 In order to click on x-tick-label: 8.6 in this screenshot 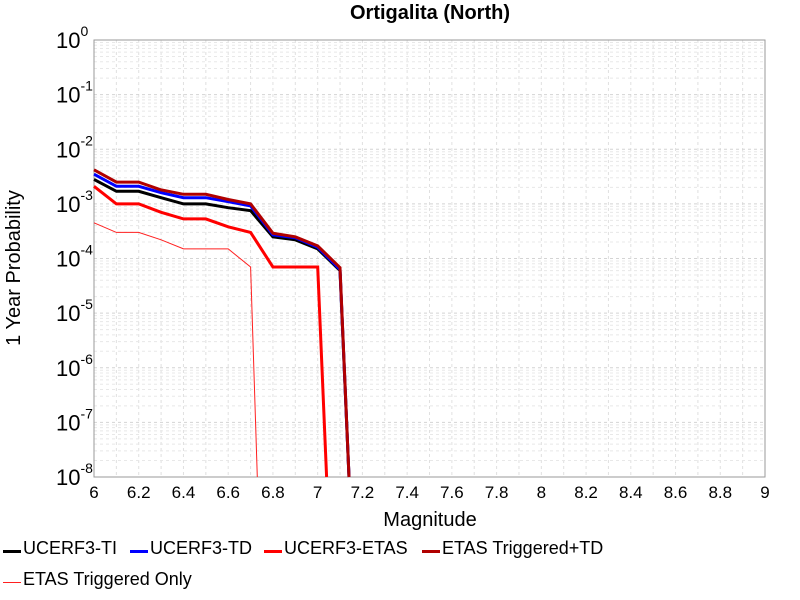, I will do `click(676, 492)`.